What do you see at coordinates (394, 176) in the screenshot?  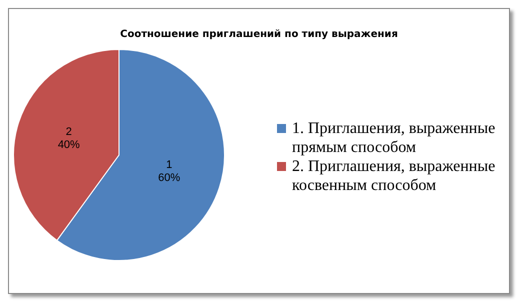 I see `legend-label: 2. Приглашения, выраженные косвенным способом` at bounding box center [394, 176].